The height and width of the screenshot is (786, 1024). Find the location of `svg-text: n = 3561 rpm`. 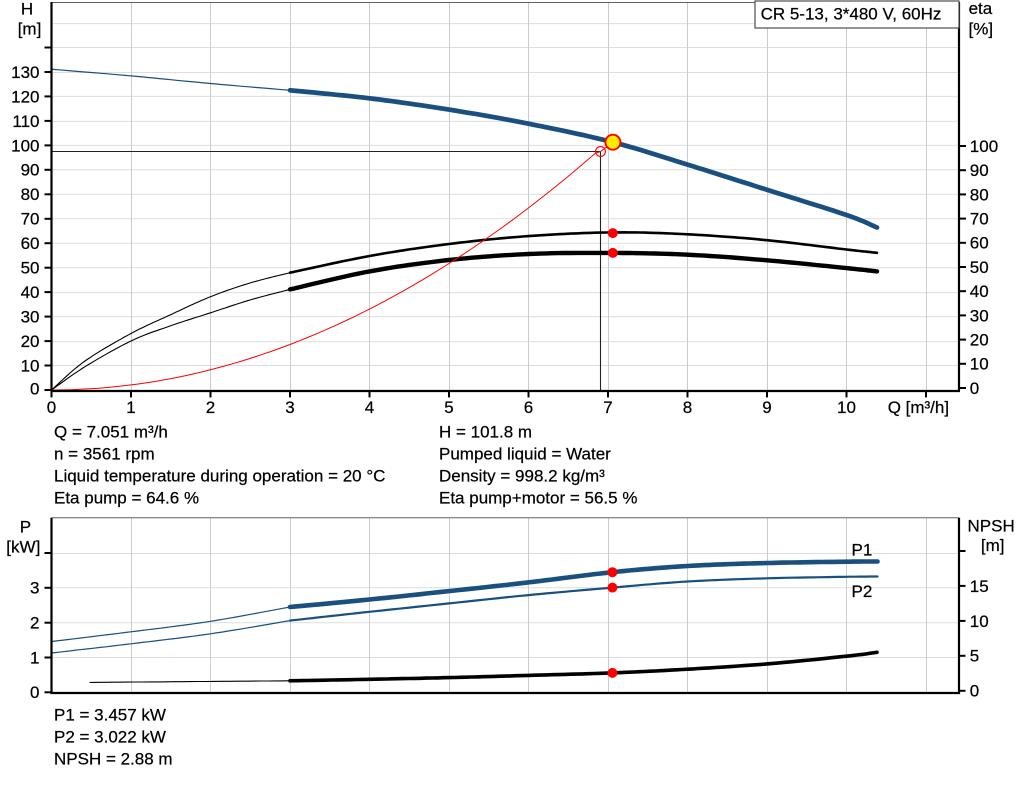

svg-text: n = 3561 rpm is located at coordinates (104, 454).